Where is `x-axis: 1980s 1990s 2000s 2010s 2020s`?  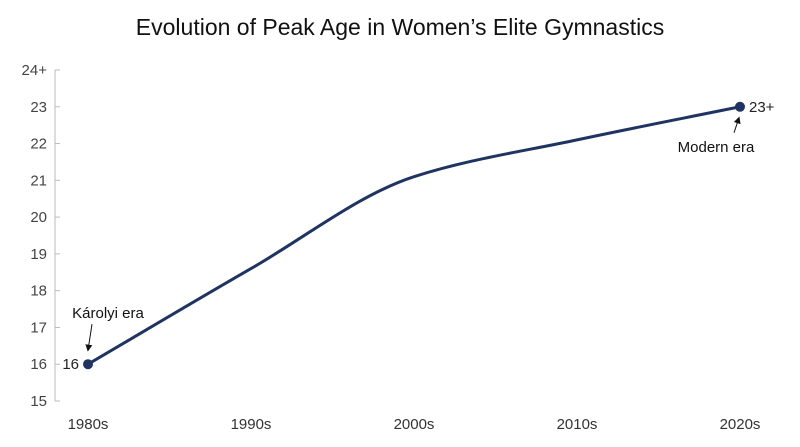 x-axis: 1980s 1990s 2000s 2010s 2020s is located at coordinates (414, 424).